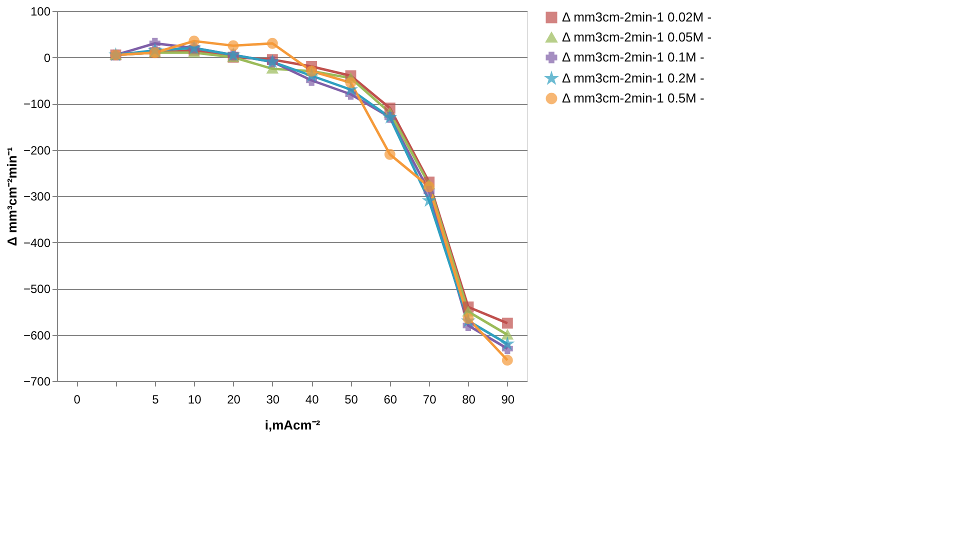 Image resolution: width=967 pixels, height=554 pixels. Describe the element at coordinates (469, 399) in the screenshot. I see `x-tick-label: 80` at that location.